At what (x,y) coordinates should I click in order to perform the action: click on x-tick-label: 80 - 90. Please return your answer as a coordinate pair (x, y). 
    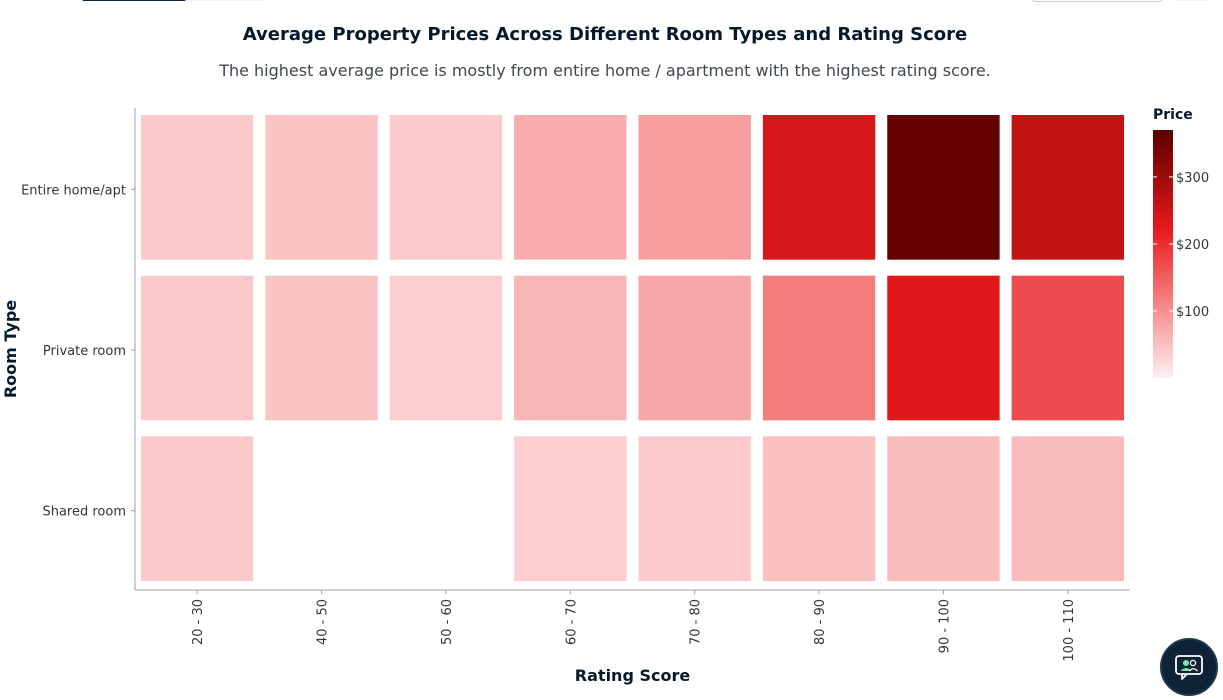
    Looking at the image, I should click on (820, 622).